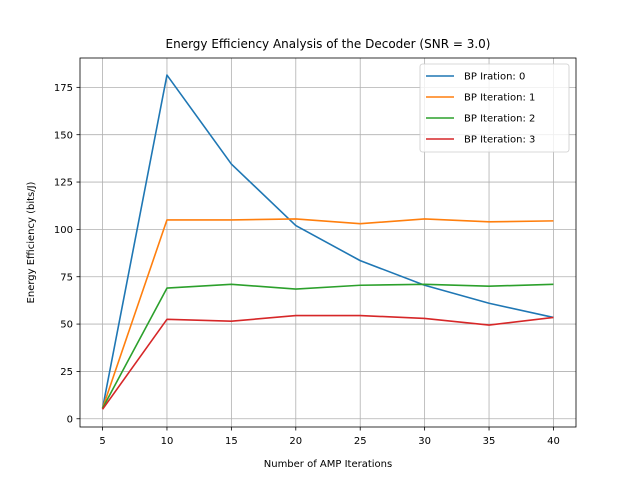  Describe the element at coordinates (63, 135) in the screenshot. I see `y-tick-label: 150` at that location.